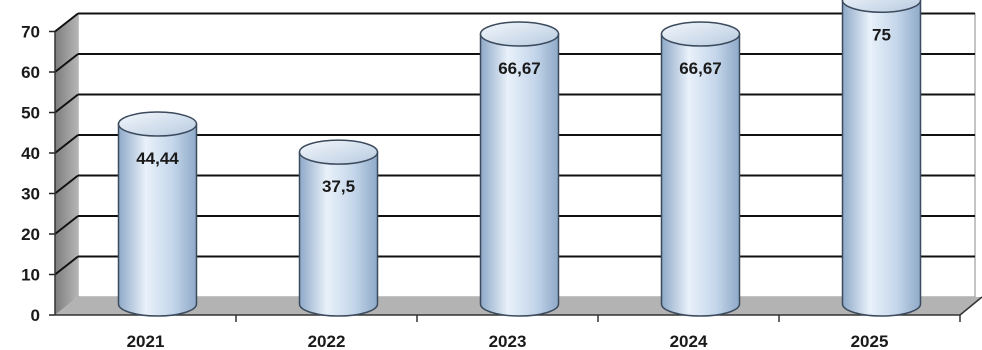  Describe the element at coordinates (157, 158) in the screenshot. I see `data-label: 44,44` at that location.